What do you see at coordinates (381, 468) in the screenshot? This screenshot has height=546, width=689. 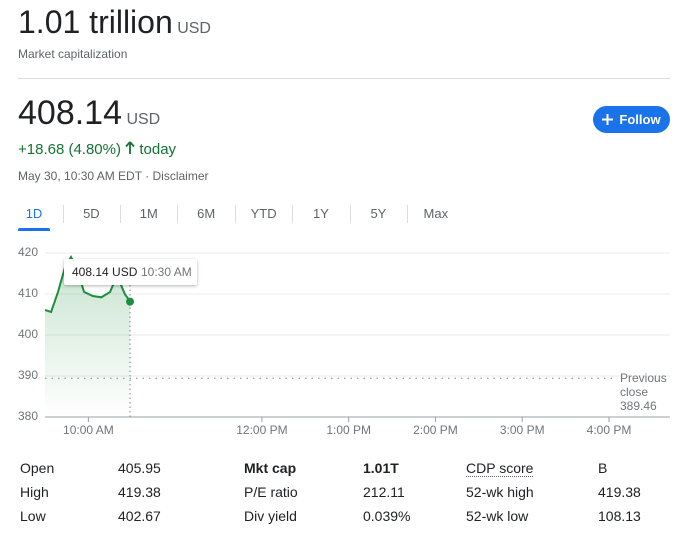 I see `stat-value: 1.01T` at bounding box center [381, 468].